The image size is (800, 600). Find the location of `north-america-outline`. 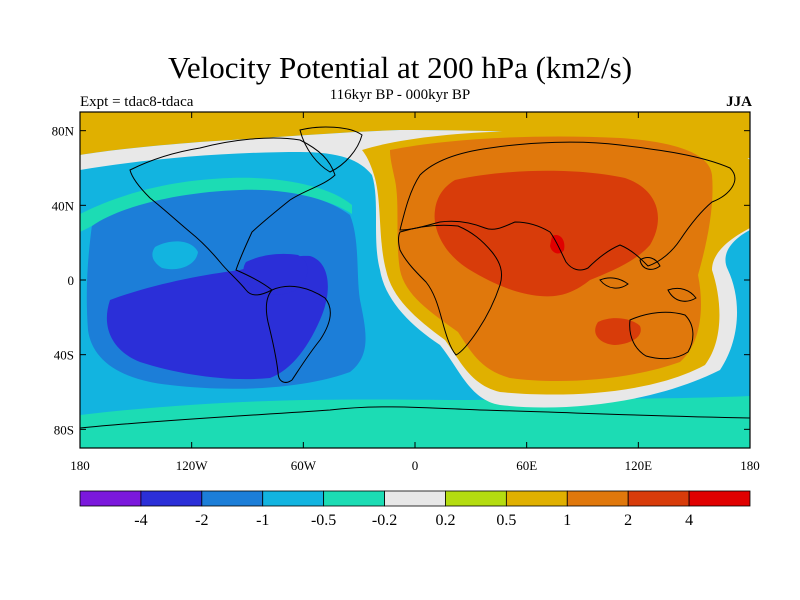

north-america-outline is located at coordinates (232, 216).